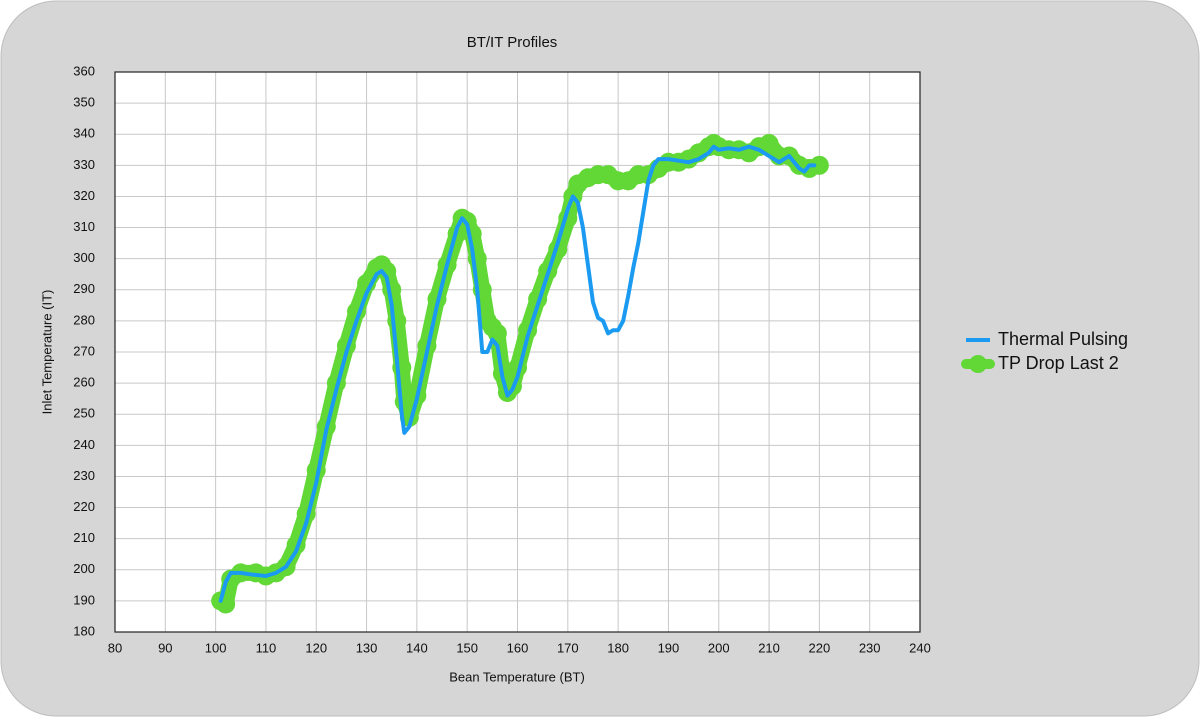  I want to click on x-tick-label: 90, so click(165, 647).